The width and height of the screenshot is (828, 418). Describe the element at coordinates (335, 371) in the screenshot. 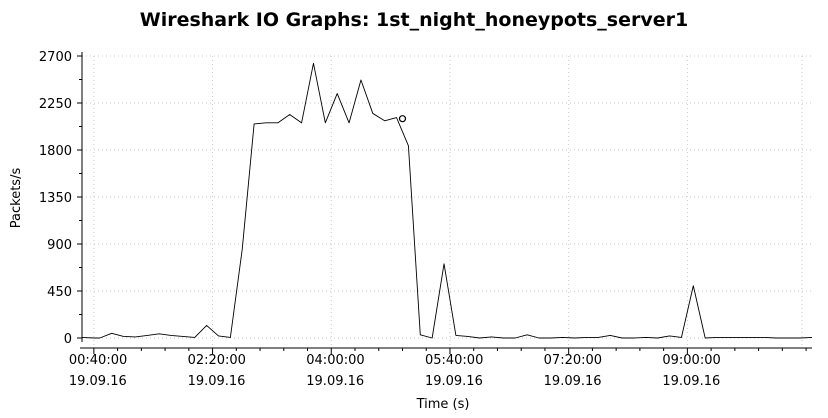

I see `x-tick-label: 04:00:00 19.09.16` at that location.